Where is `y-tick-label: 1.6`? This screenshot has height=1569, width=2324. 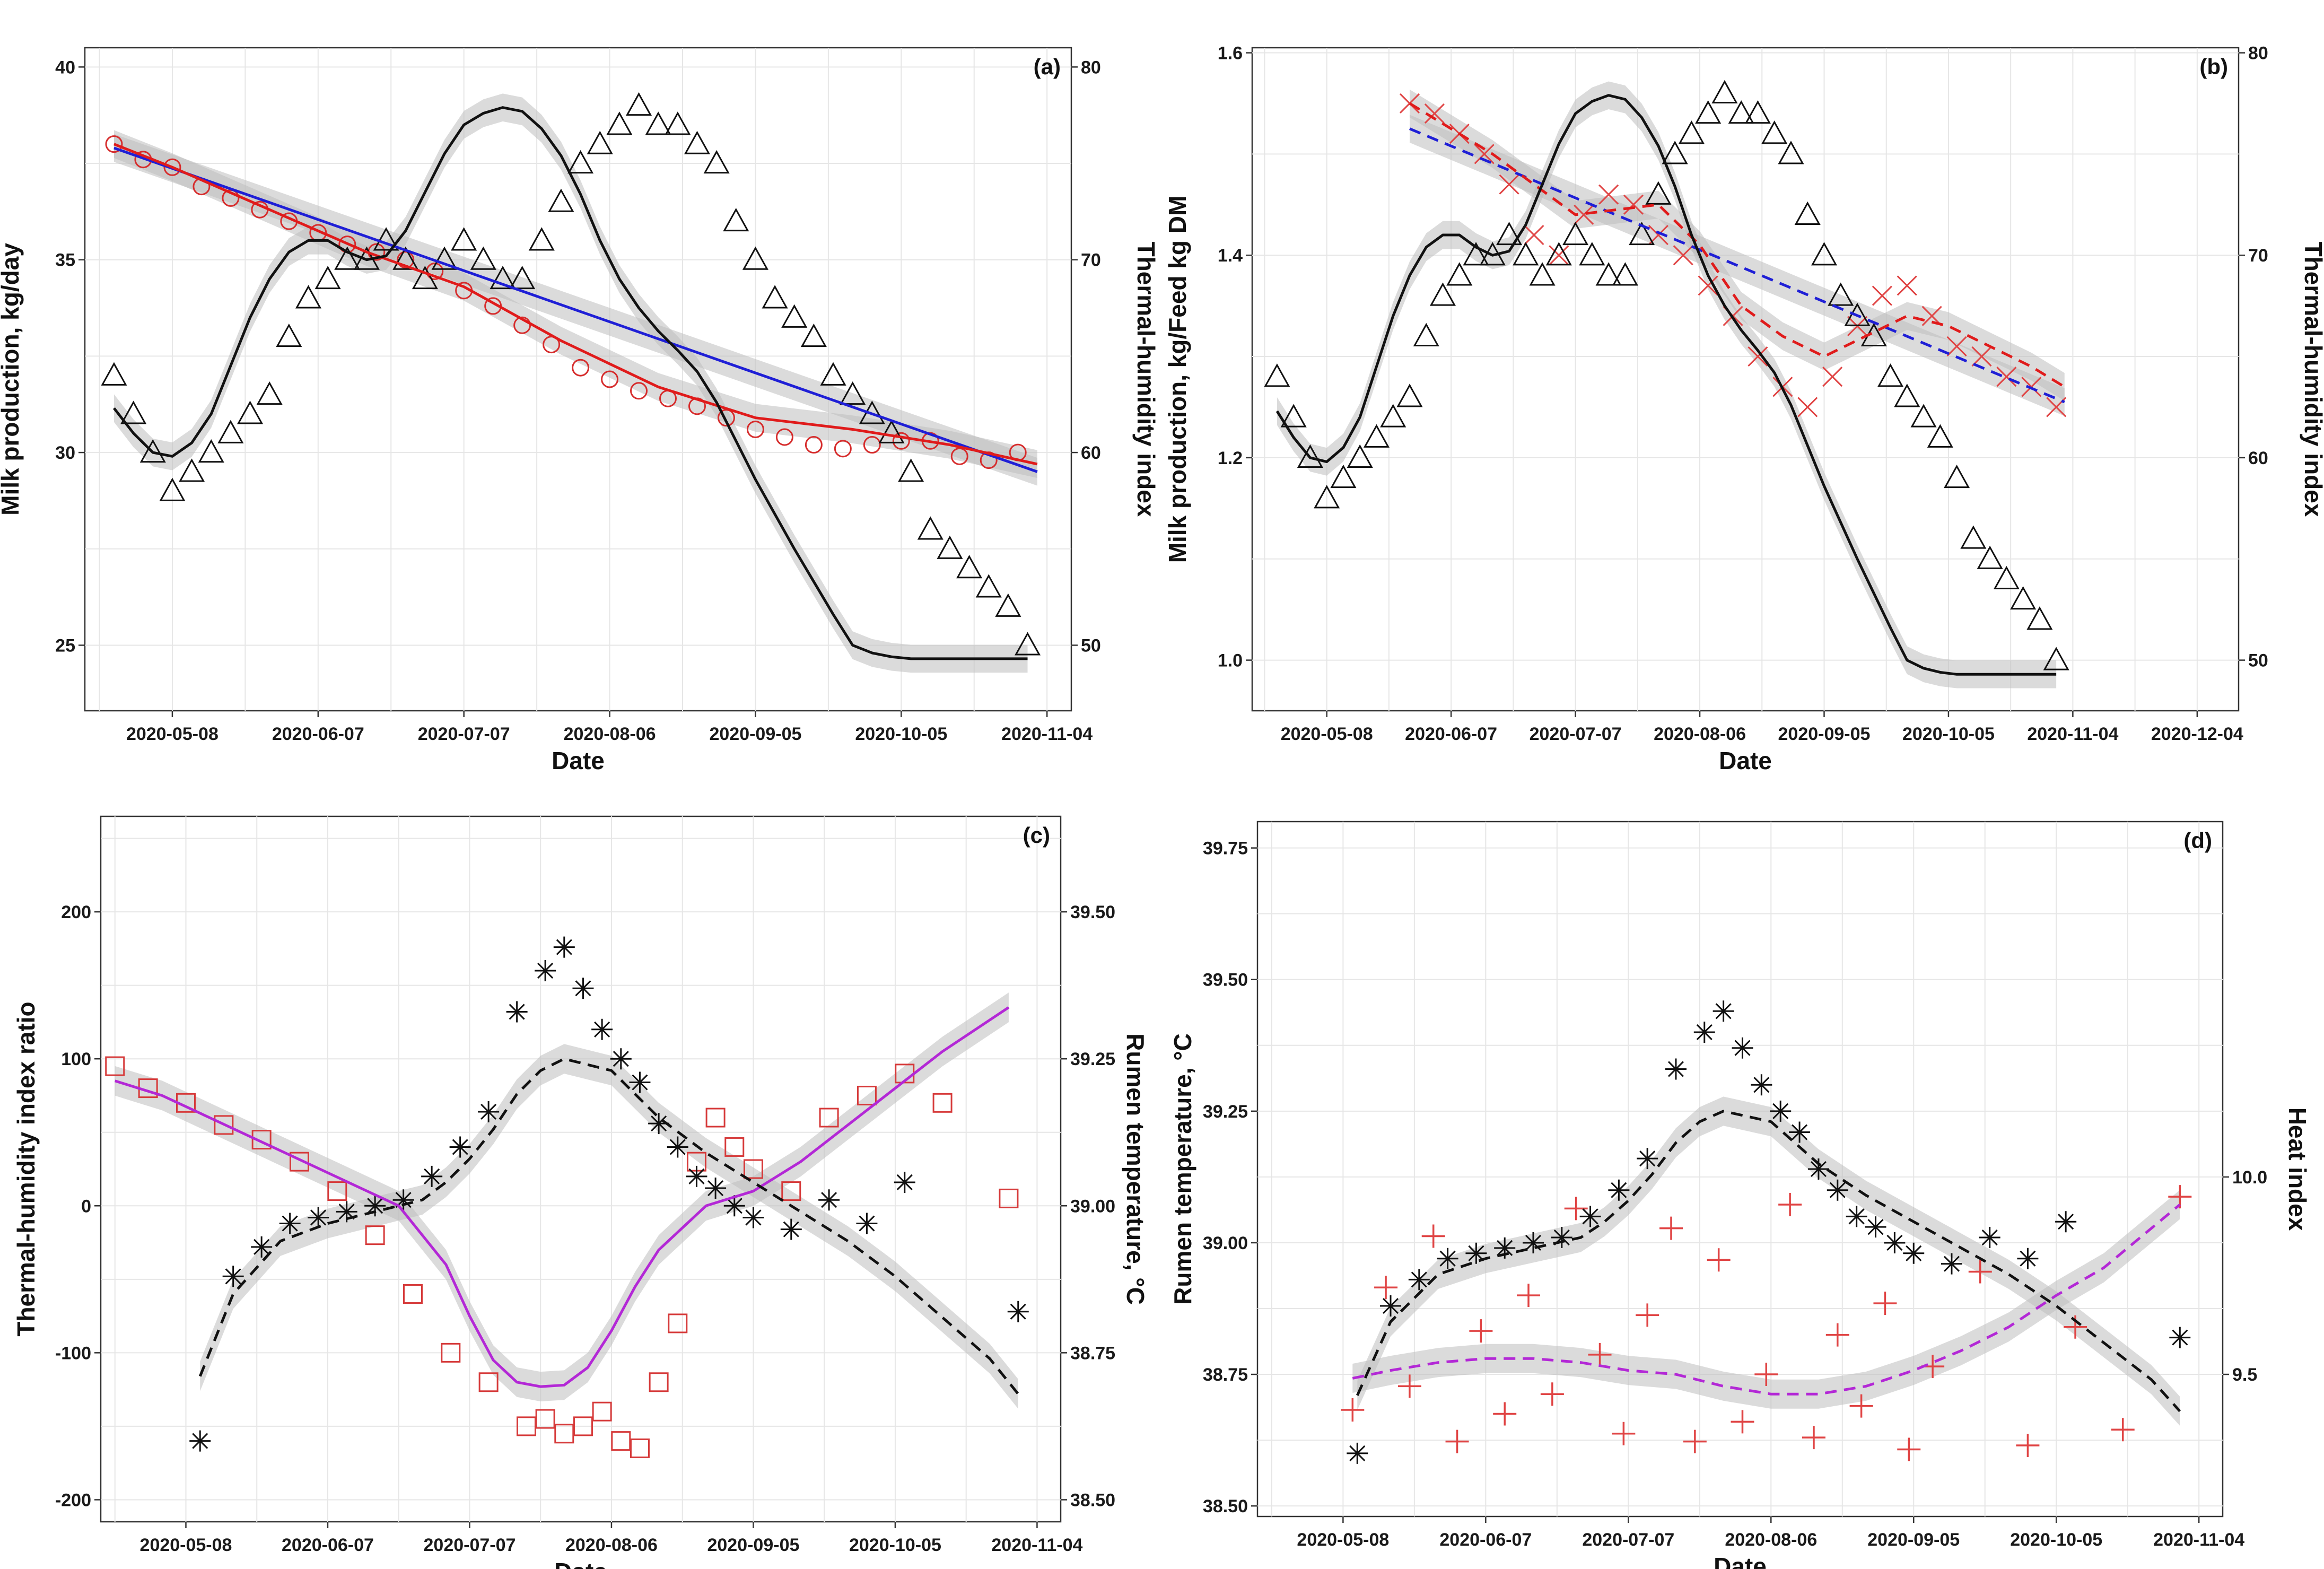
y-tick-label: 1.6 is located at coordinates (1230, 54).